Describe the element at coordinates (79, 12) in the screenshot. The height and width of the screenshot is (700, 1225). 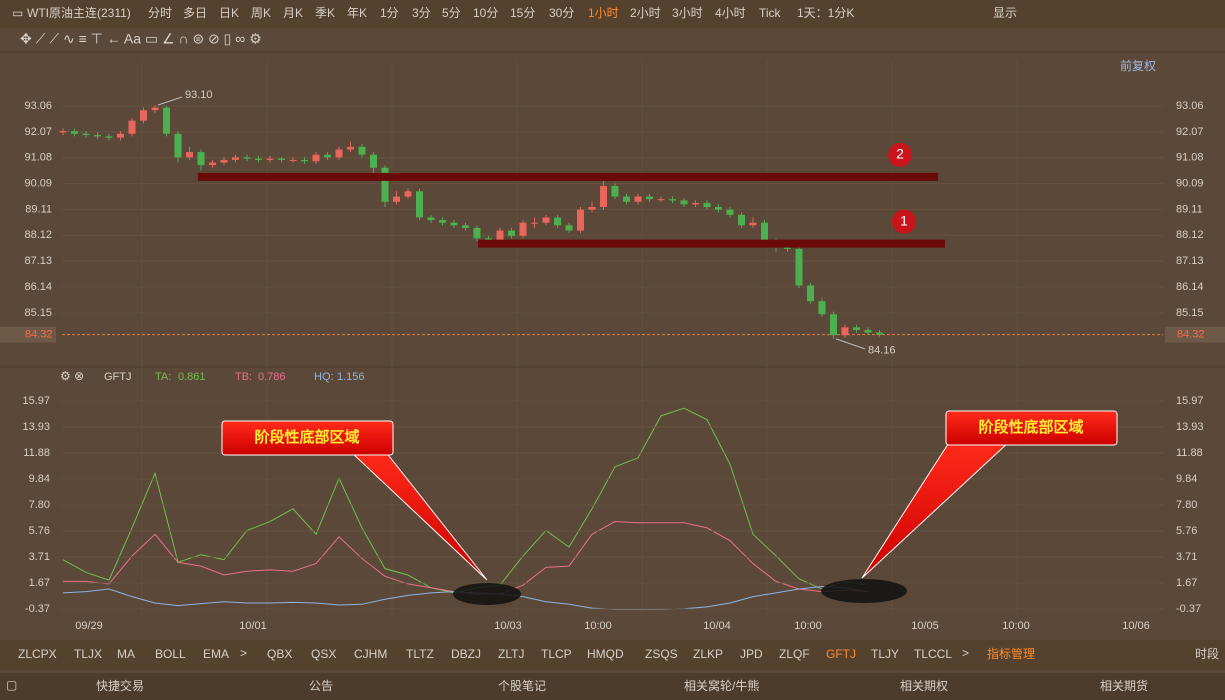
I see `symbol: WTI原油主连(2311)` at that location.